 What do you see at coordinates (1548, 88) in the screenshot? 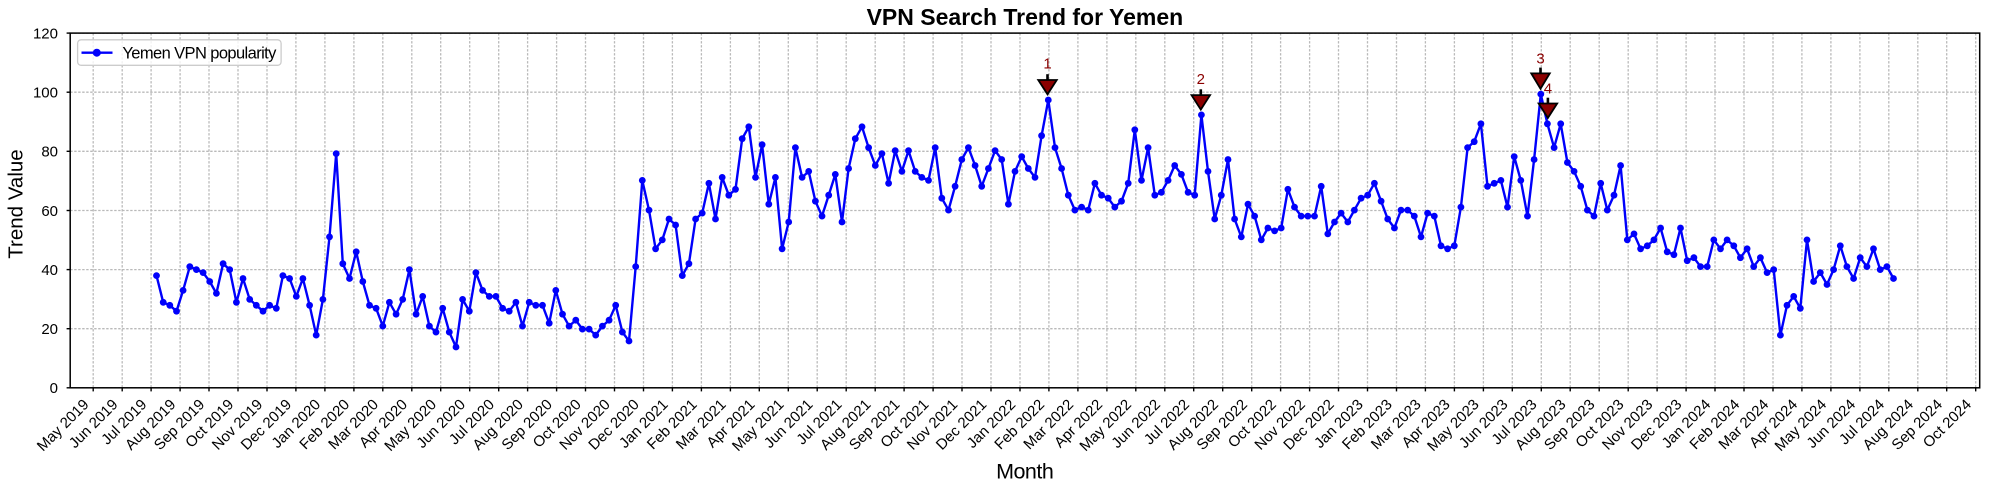
I see `svg-text: 4` at bounding box center [1548, 88].